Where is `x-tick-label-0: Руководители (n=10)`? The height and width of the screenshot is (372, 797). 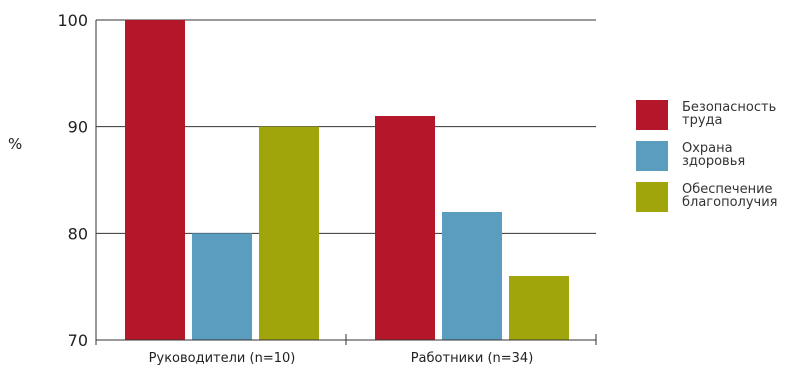
x-tick-label-0: Руководители (n=10) is located at coordinates (222, 358).